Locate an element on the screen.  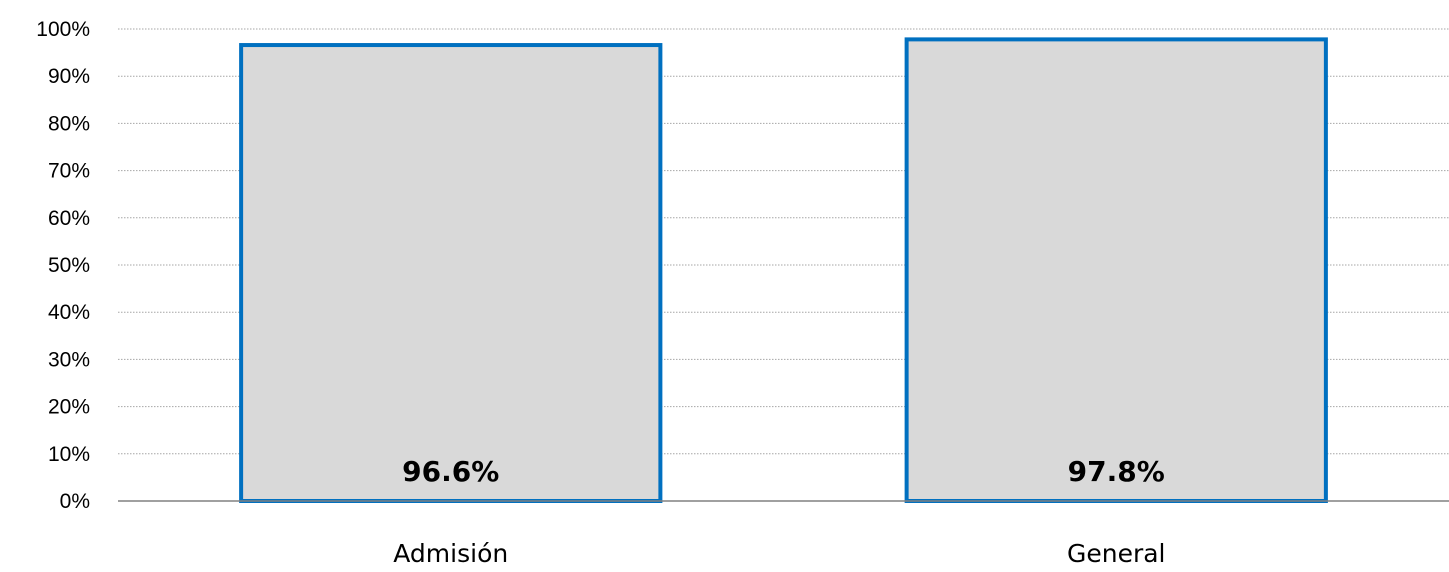
y-tick-label: 100% is located at coordinates (63, 29).